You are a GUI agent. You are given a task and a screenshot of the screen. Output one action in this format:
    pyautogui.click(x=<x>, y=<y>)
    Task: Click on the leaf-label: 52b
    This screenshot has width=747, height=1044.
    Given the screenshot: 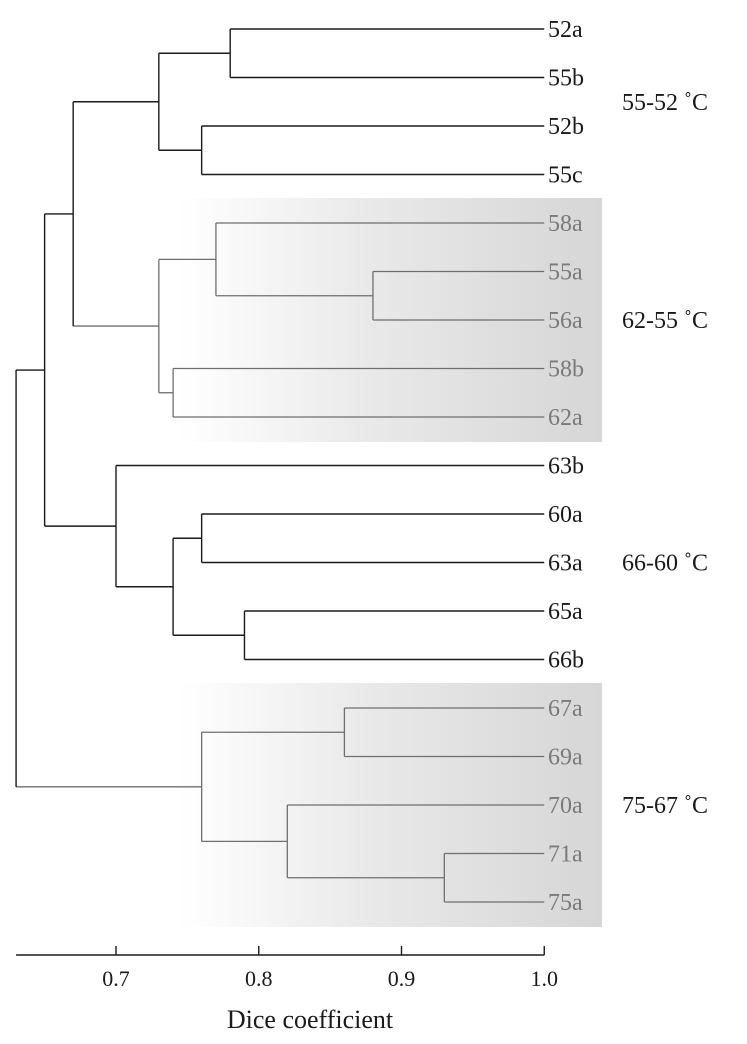 What is the action you would take?
    pyautogui.click(x=566, y=127)
    